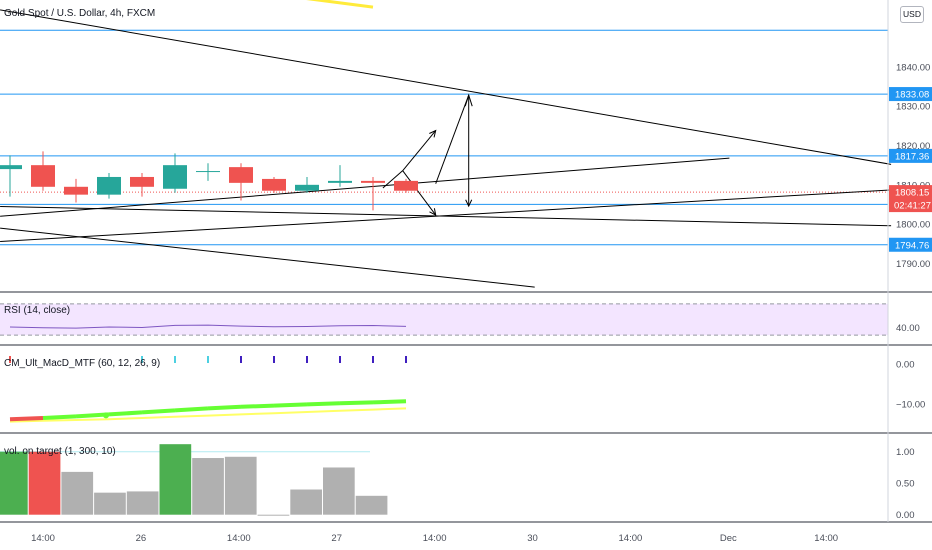 The width and height of the screenshot is (932, 550). What do you see at coordinates (141, 538) in the screenshot?
I see `time-tick-label: 26` at bounding box center [141, 538].